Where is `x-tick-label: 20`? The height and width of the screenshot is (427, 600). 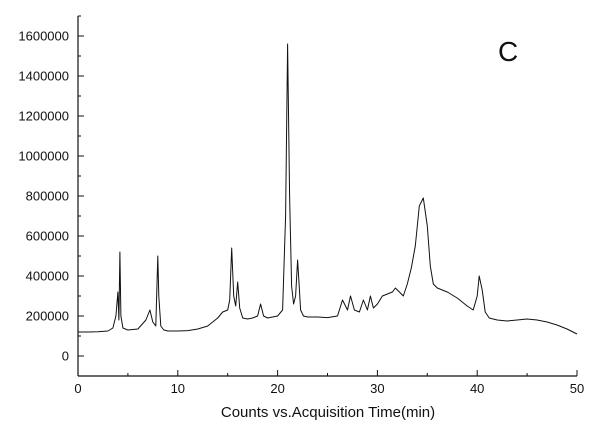
x-tick-label: 20 is located at coordinates (277, 388).